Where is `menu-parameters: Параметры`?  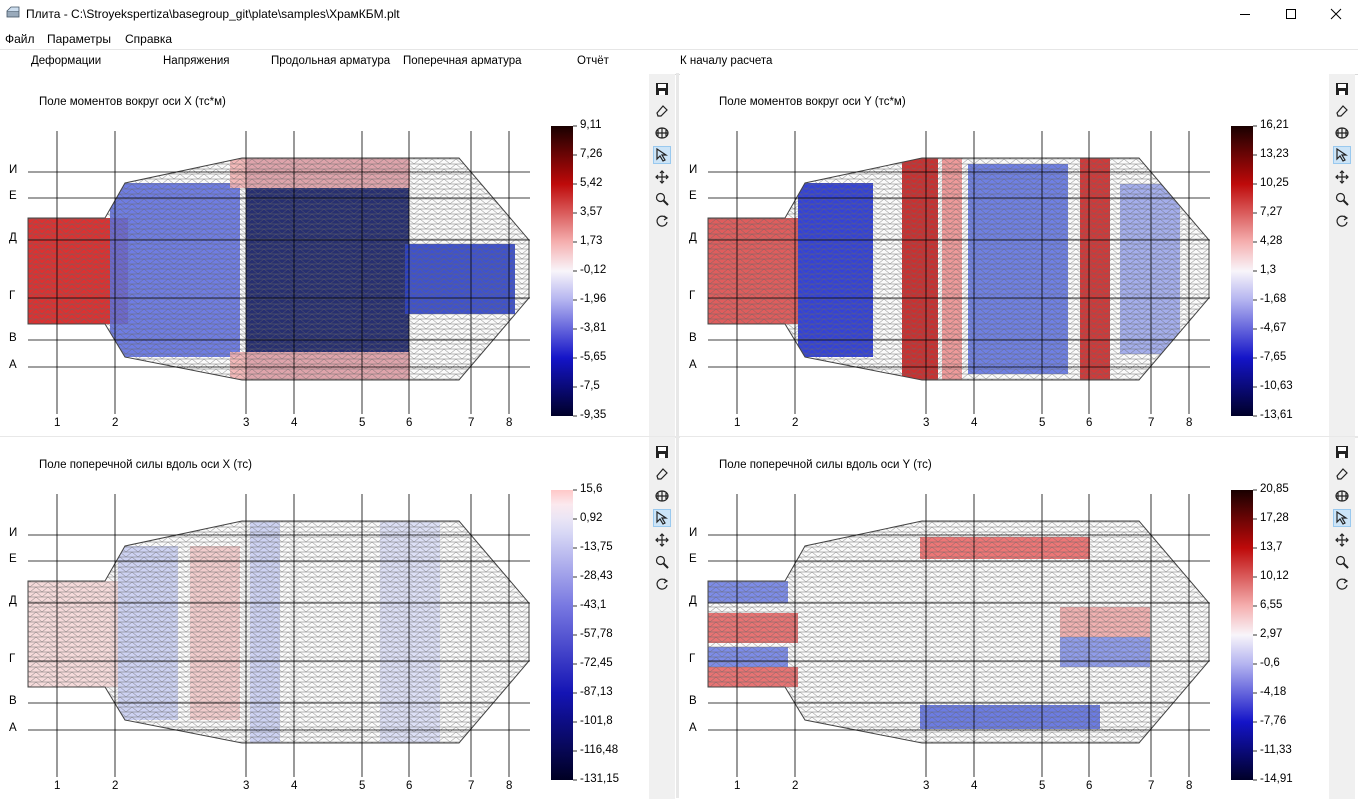
menu-parameters: Параметры is located at coordinates (79, 39).